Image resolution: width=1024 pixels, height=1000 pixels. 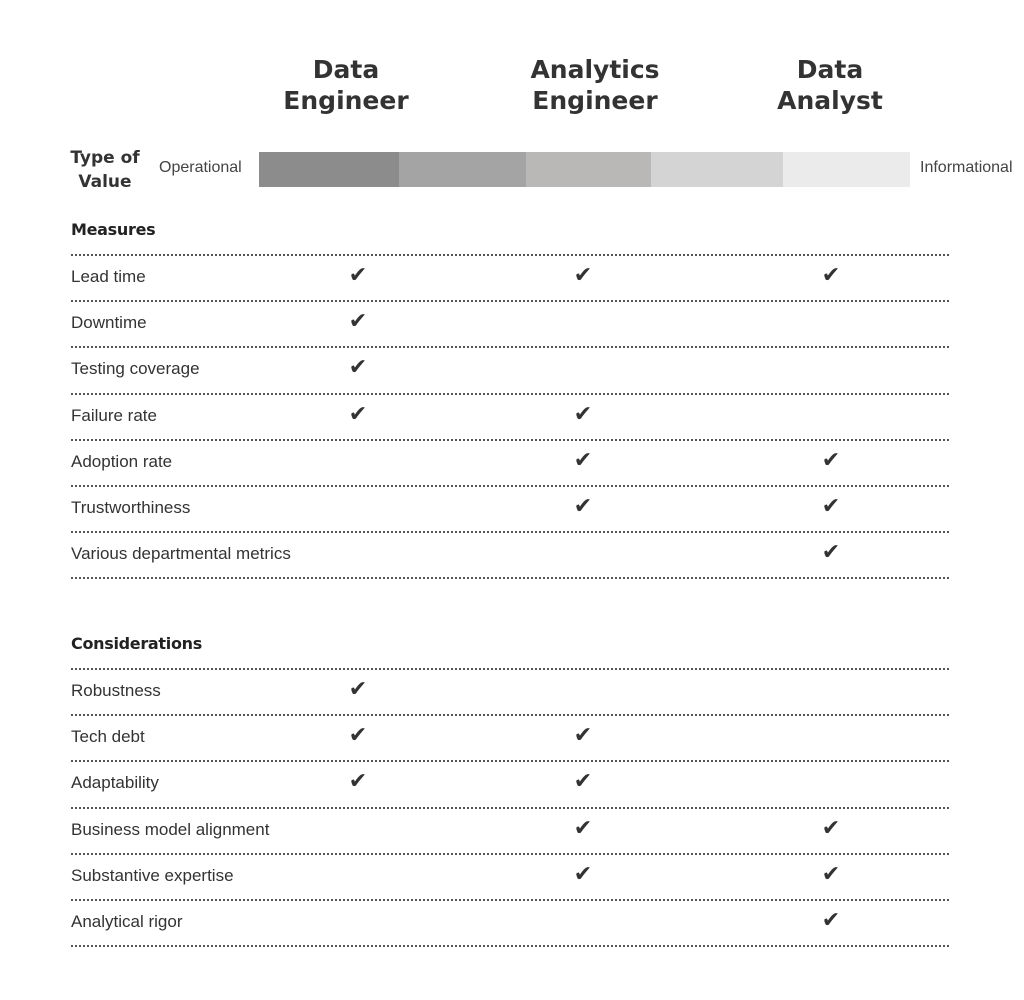 I want to click on row-label: Various departmental metrics, so click(x=181, y=554).